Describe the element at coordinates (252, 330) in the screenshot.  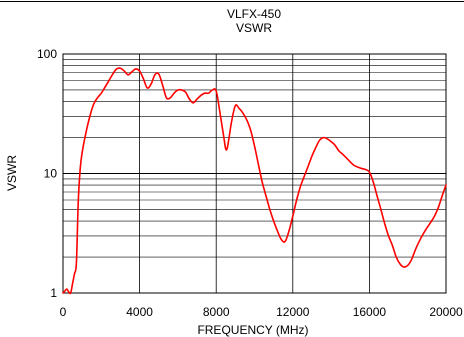
I see `x-axis-label: FREQUENCY (MHz)` at that location.